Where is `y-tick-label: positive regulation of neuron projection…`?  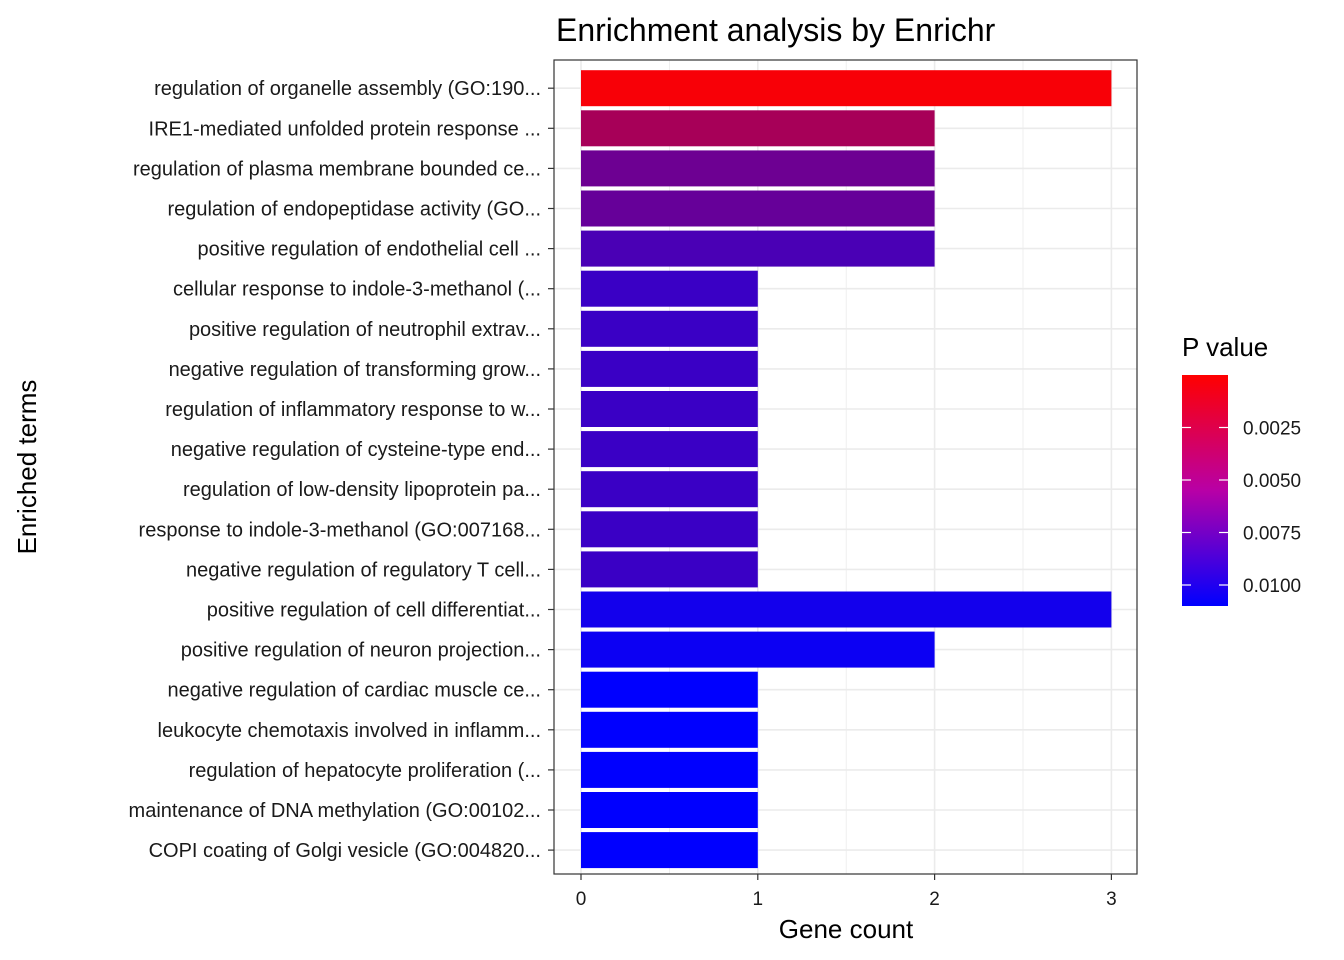
y-tick-label: positive regulation of neuron projection… is located at coordinates (361, 651).